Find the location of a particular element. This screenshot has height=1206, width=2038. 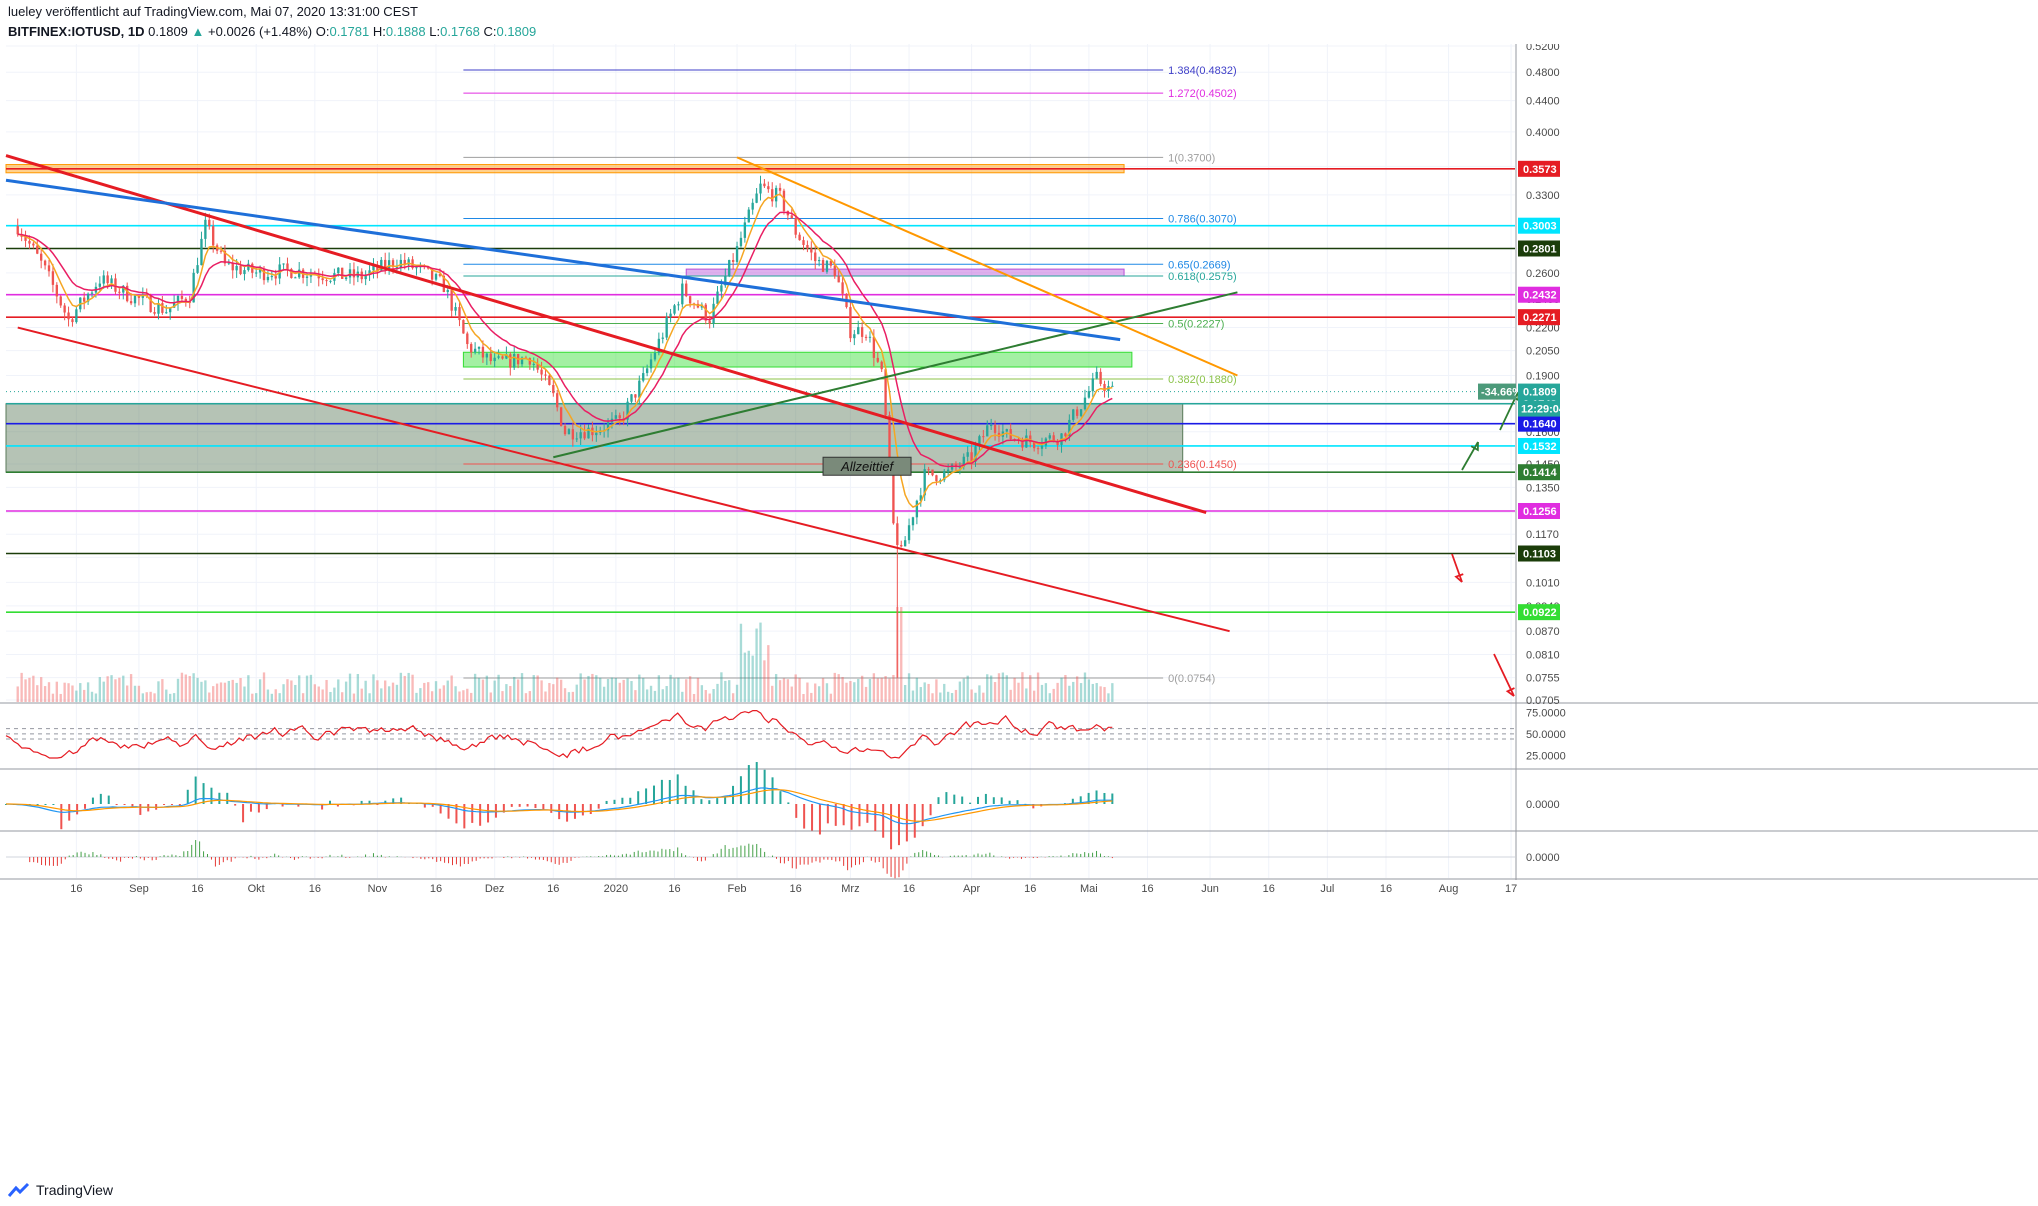

trendline-green-up is located at coordinates (895, 375).